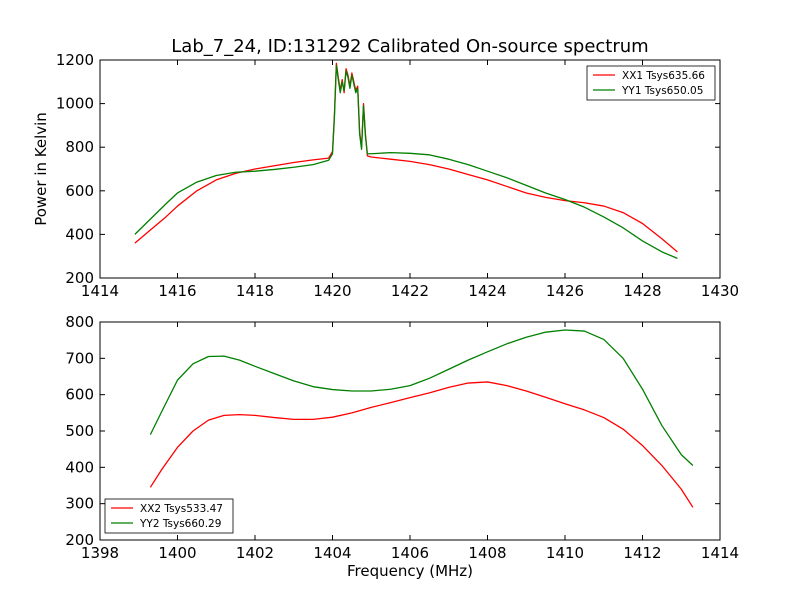  Describe the element at coordinates (255, 553) in the screenshot. I see `x-tick-label: 1402` at that location.